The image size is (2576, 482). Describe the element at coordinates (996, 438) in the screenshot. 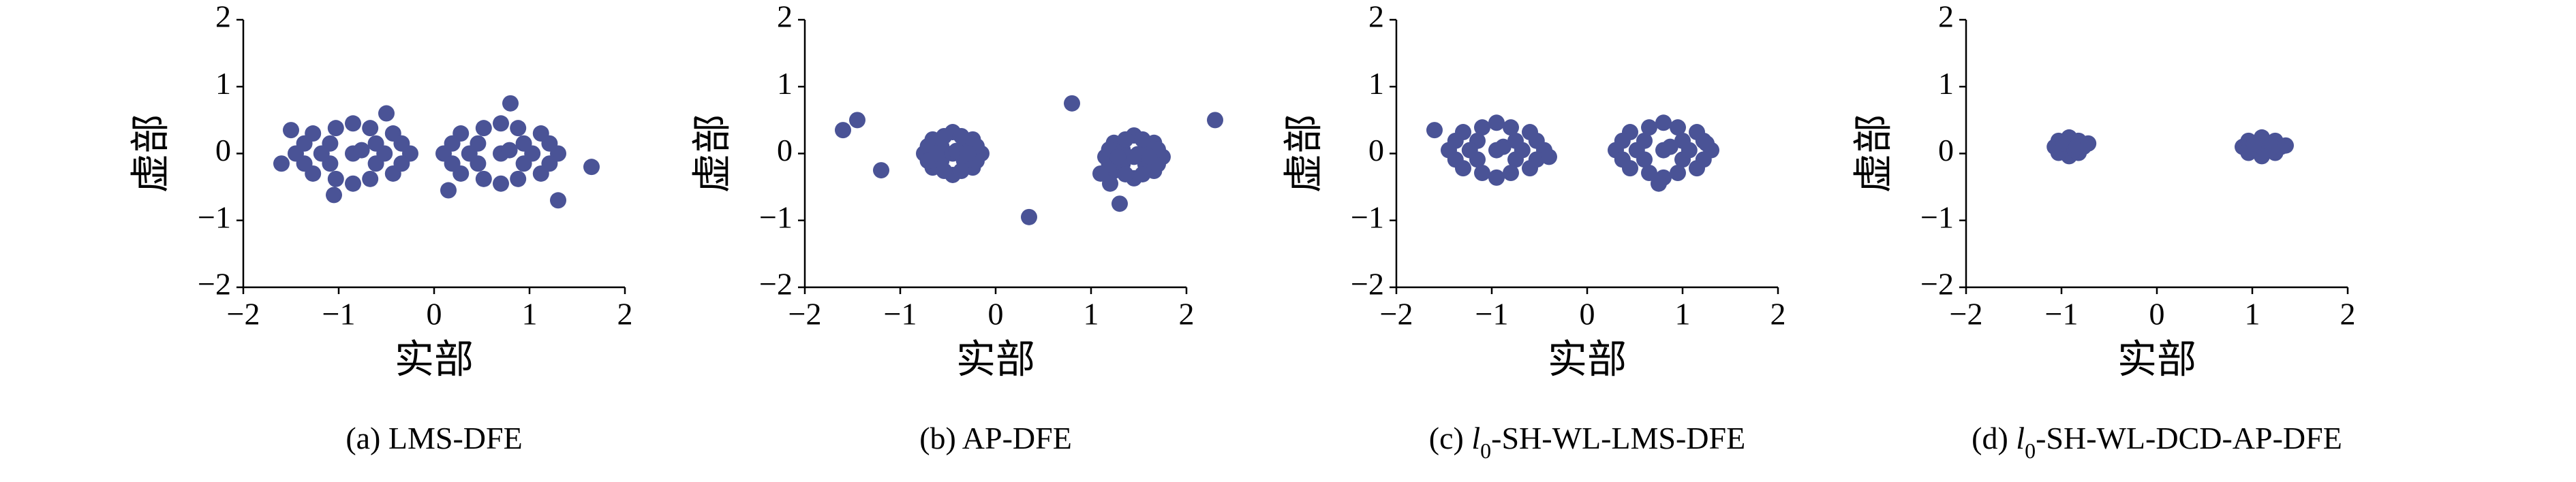

I see `caption: (b) AP-DFE` at that location.